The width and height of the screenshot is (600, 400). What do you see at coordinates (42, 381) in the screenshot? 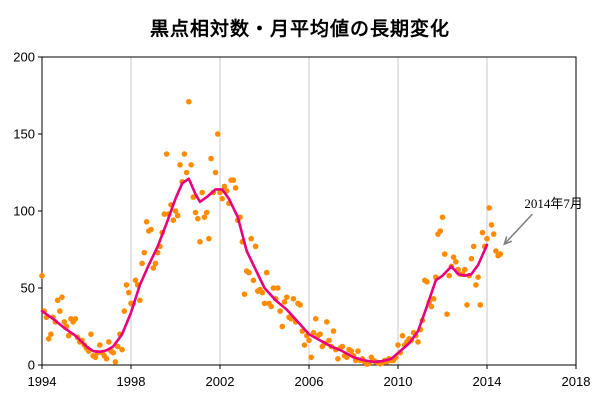
I see `x-tick-label: 1994` at bounding box center [42, 381].